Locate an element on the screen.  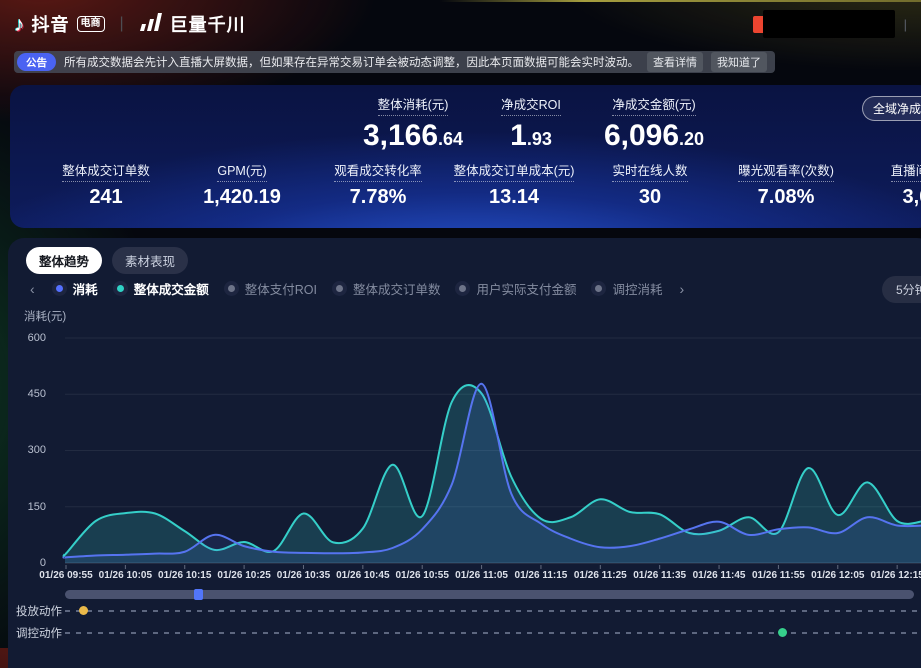
y-axis-tick: 600 is located at coordinates (36, 338).